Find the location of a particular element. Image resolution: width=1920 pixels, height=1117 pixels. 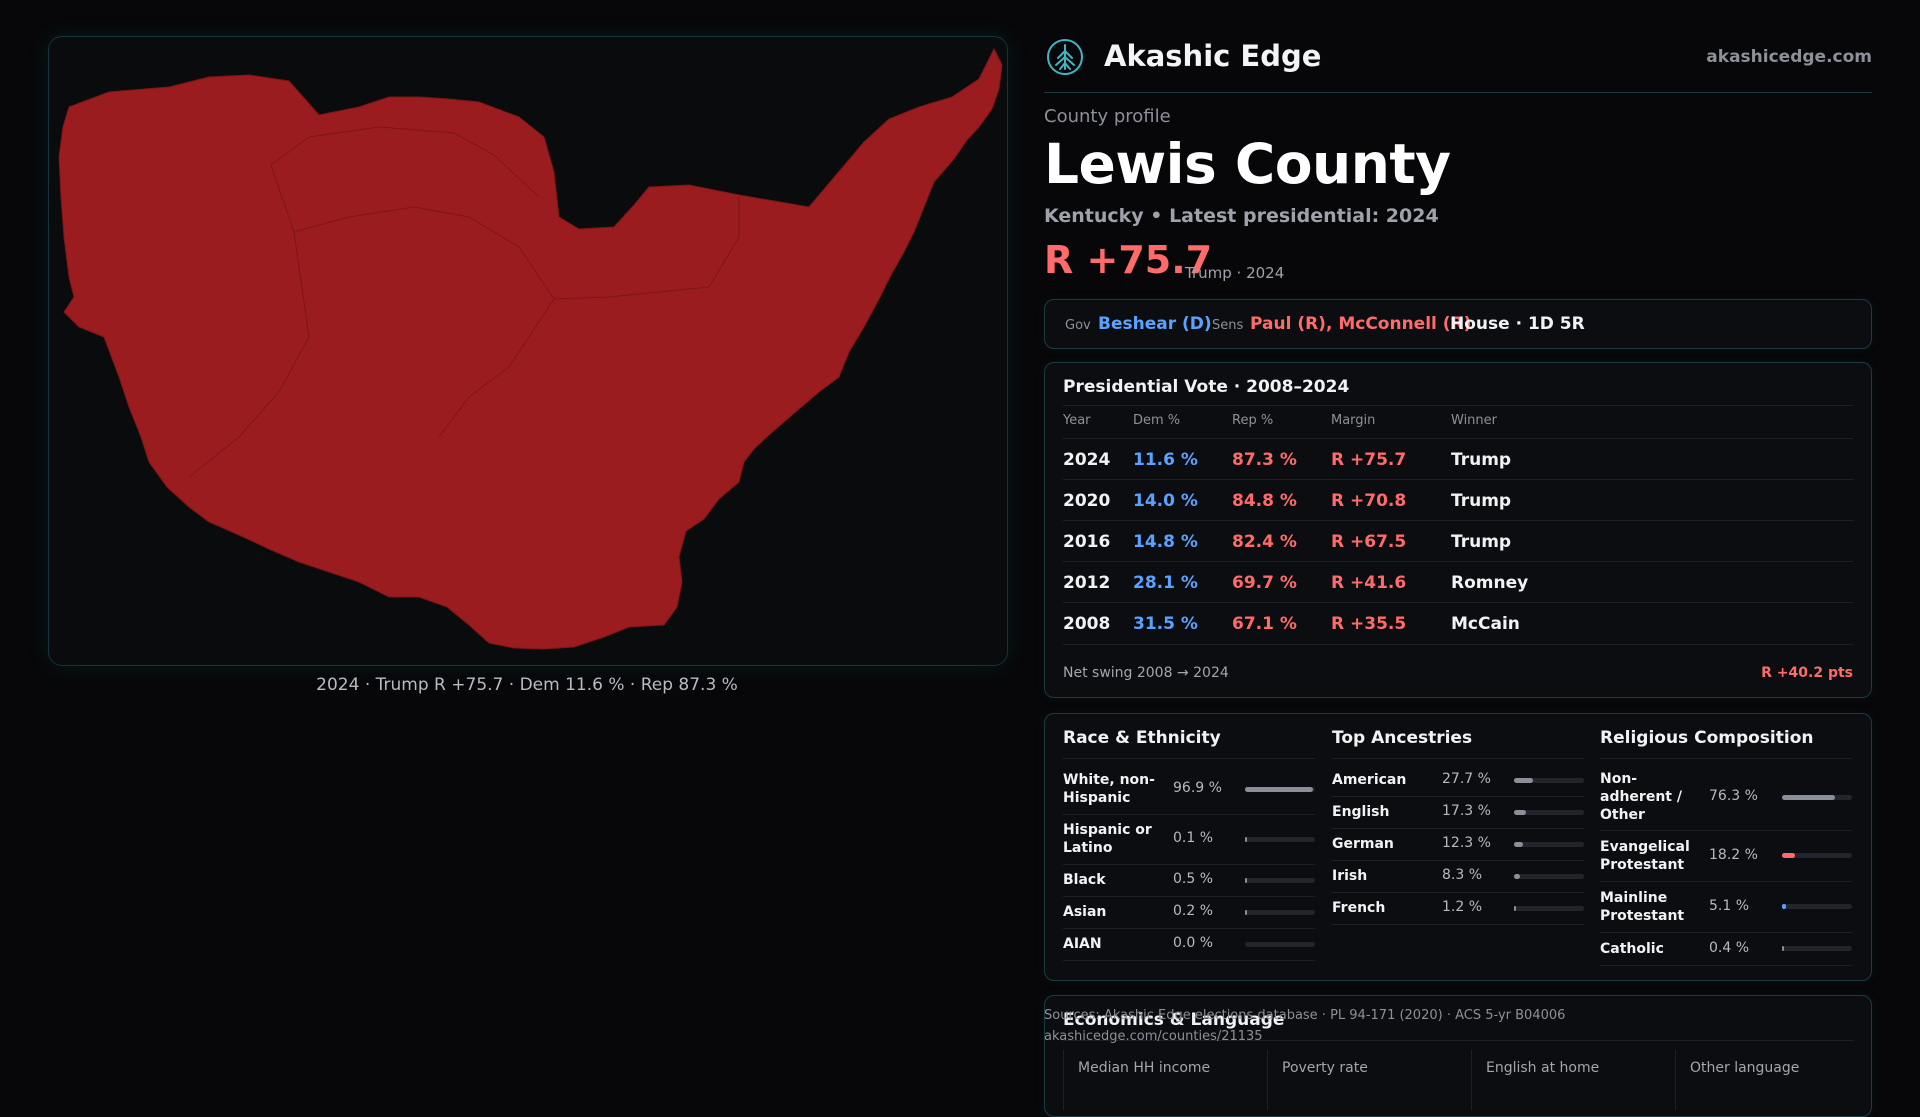

row-year: 2020 is located at coordinates (1087, 501).